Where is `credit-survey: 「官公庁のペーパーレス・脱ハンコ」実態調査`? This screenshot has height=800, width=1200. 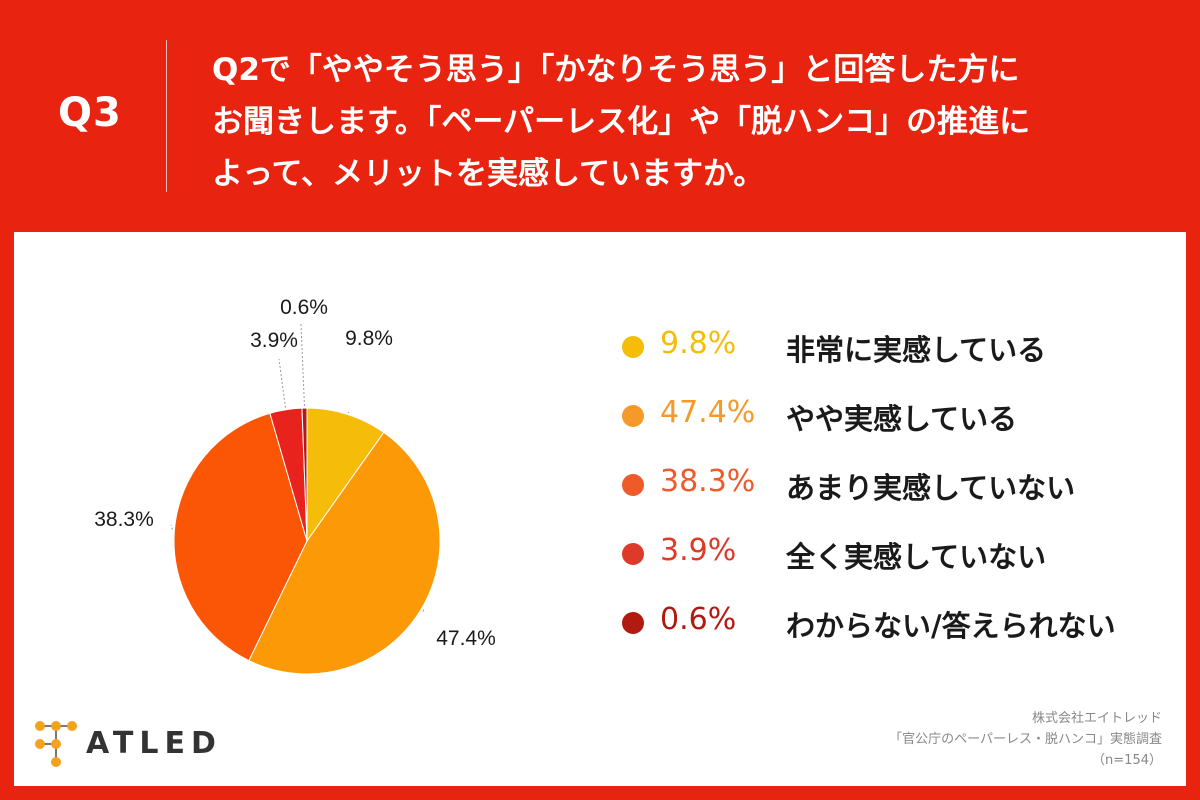 credit-survey: 「官公庁のペーパーレス・脱ハンコ」実態調査 is located at coordinates (1025, 739).